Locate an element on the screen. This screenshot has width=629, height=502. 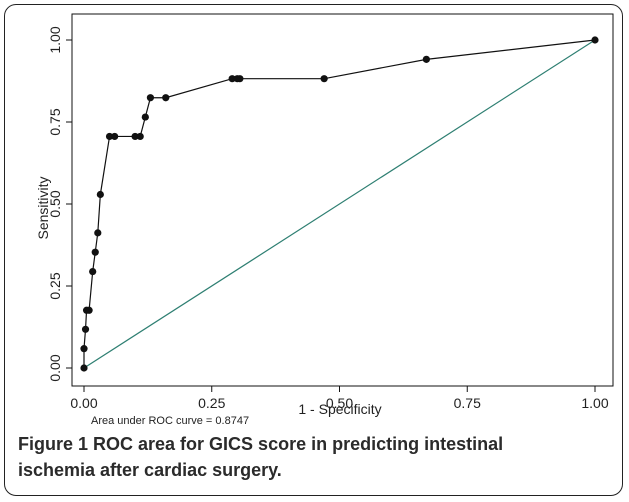
y-tick-label: 0.00 is located at coordinates (55, 367).